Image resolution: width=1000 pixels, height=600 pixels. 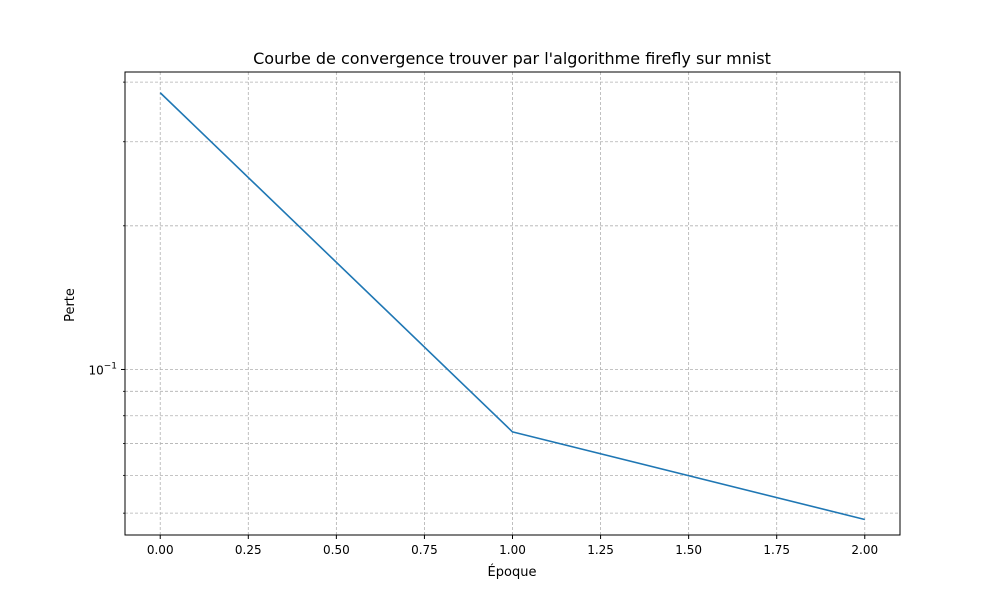 What do you see at coordinates (512, 572) in the screenshot?
I see `x-axis-label: Époque` at bounding box center [512, 572].